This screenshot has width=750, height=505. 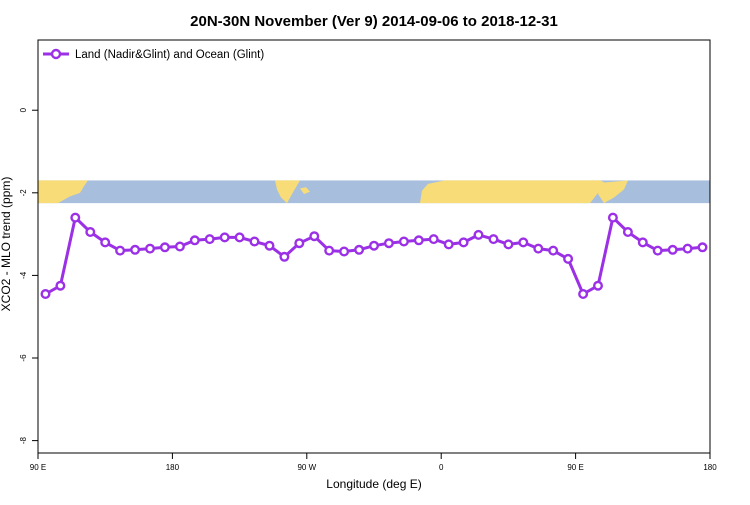 What do you see at coordinates (374, 192) in the screenshot?
I see `world-map-band` at bounding box center [374, 192].